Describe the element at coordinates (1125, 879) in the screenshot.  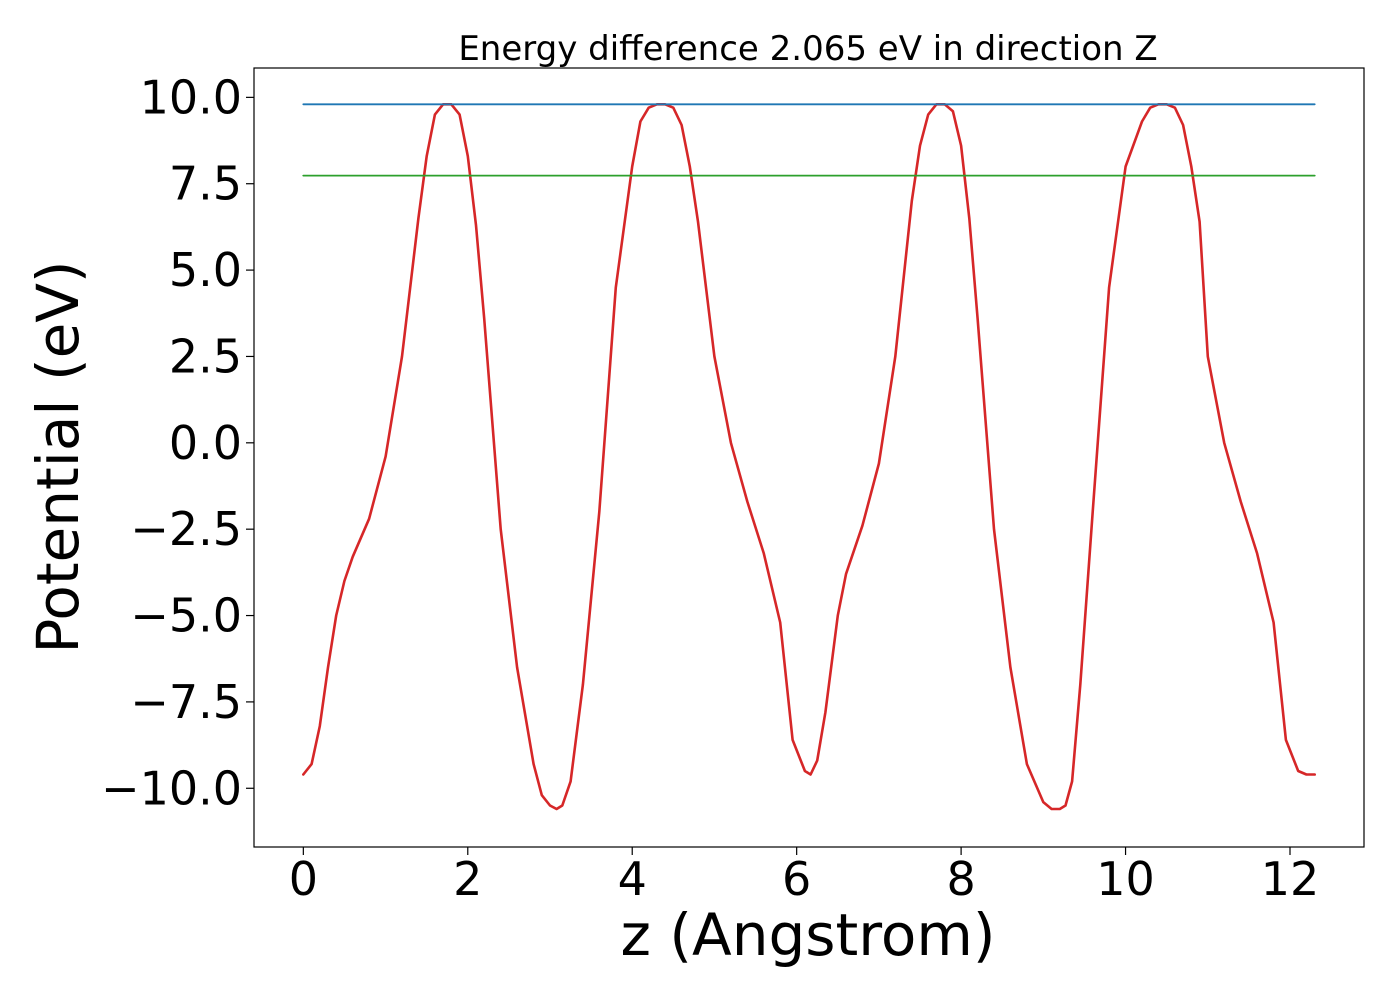
I see `x-tick-label: 10` at that location.